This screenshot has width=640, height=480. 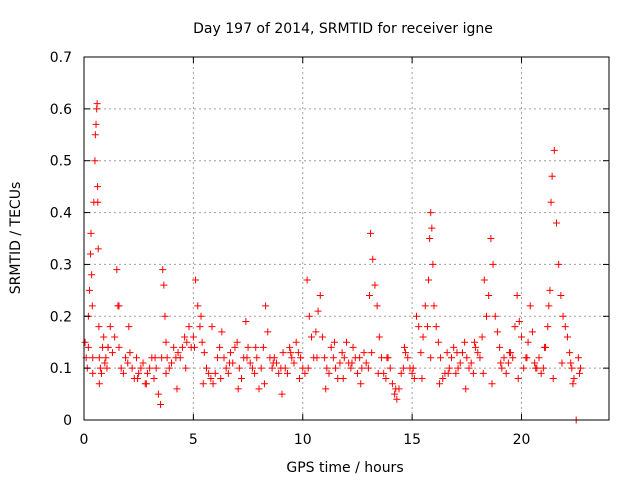 I want to click on y-tick-label: 0, so click(x=67, y=421).